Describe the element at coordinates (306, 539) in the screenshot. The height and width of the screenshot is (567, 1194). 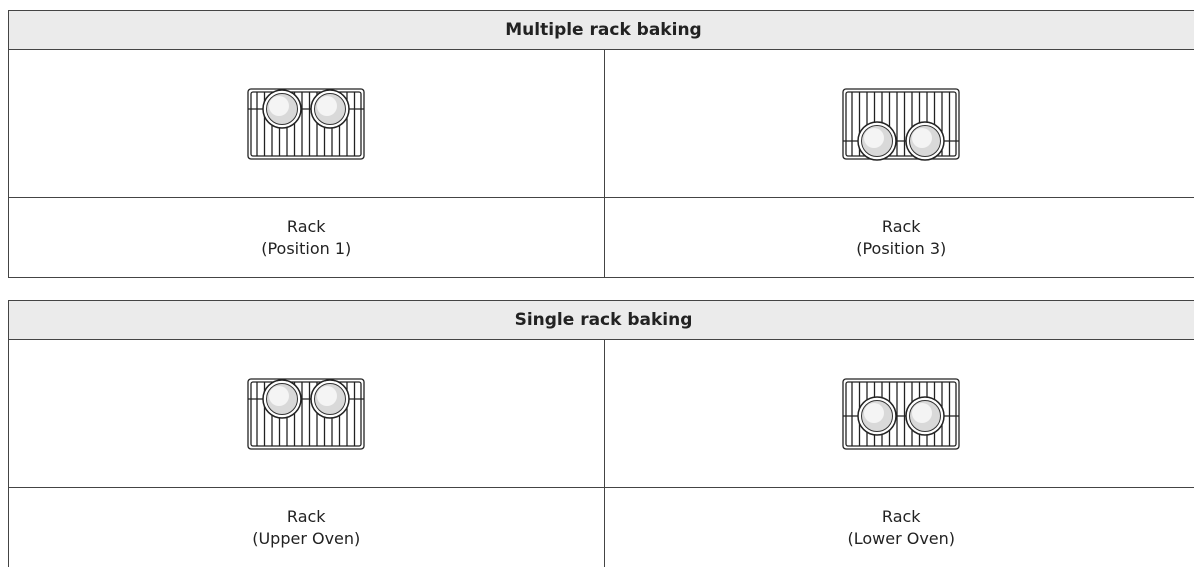
I see `caption-line: (Upper Oven)` at that location.